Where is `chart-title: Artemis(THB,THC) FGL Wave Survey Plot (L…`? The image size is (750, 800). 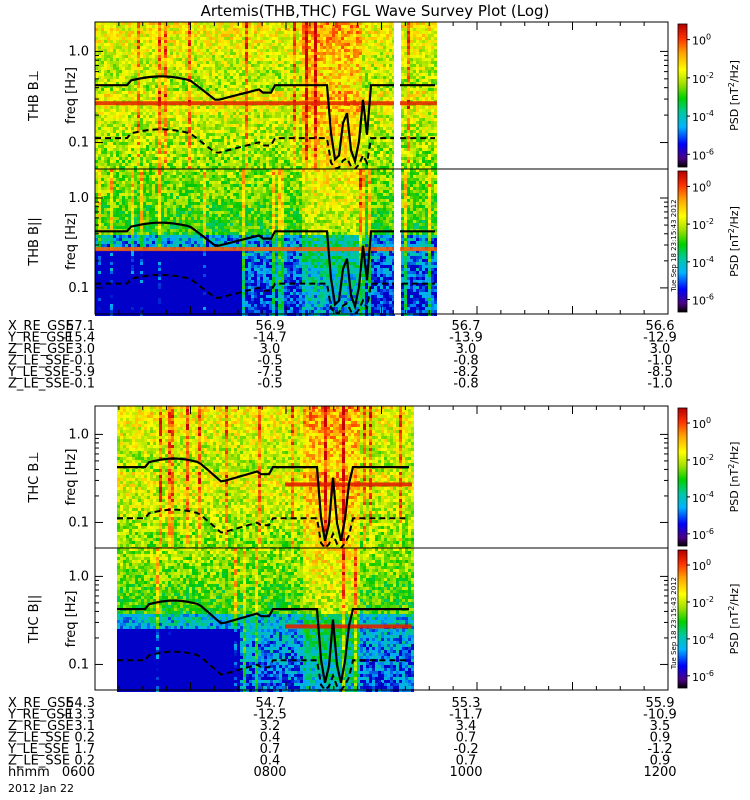
chart-title: Artemis(THB,THC) FGL Wave Survey Plot (L… is located at coordinates (375, 11).